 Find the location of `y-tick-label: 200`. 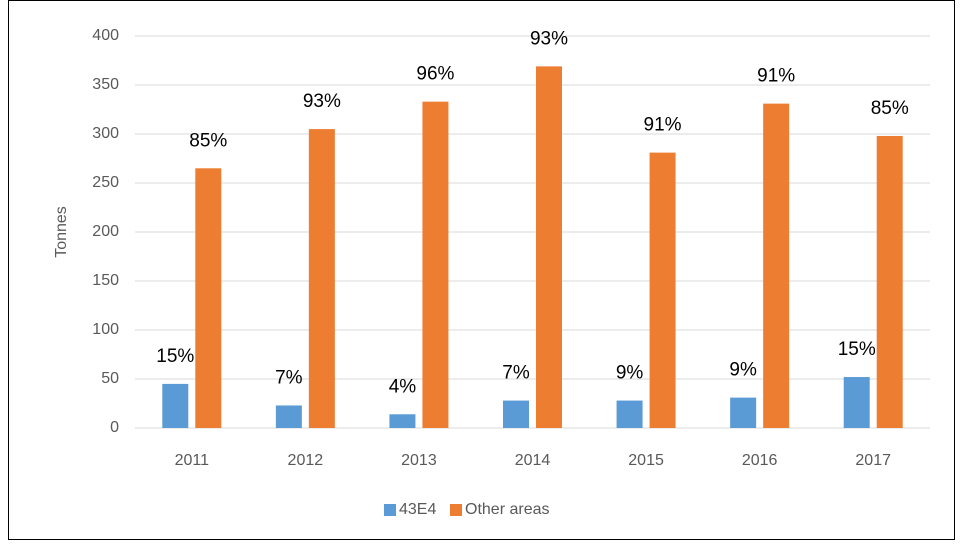

y-tick-label: 200 is located at coordinates (105, 231).